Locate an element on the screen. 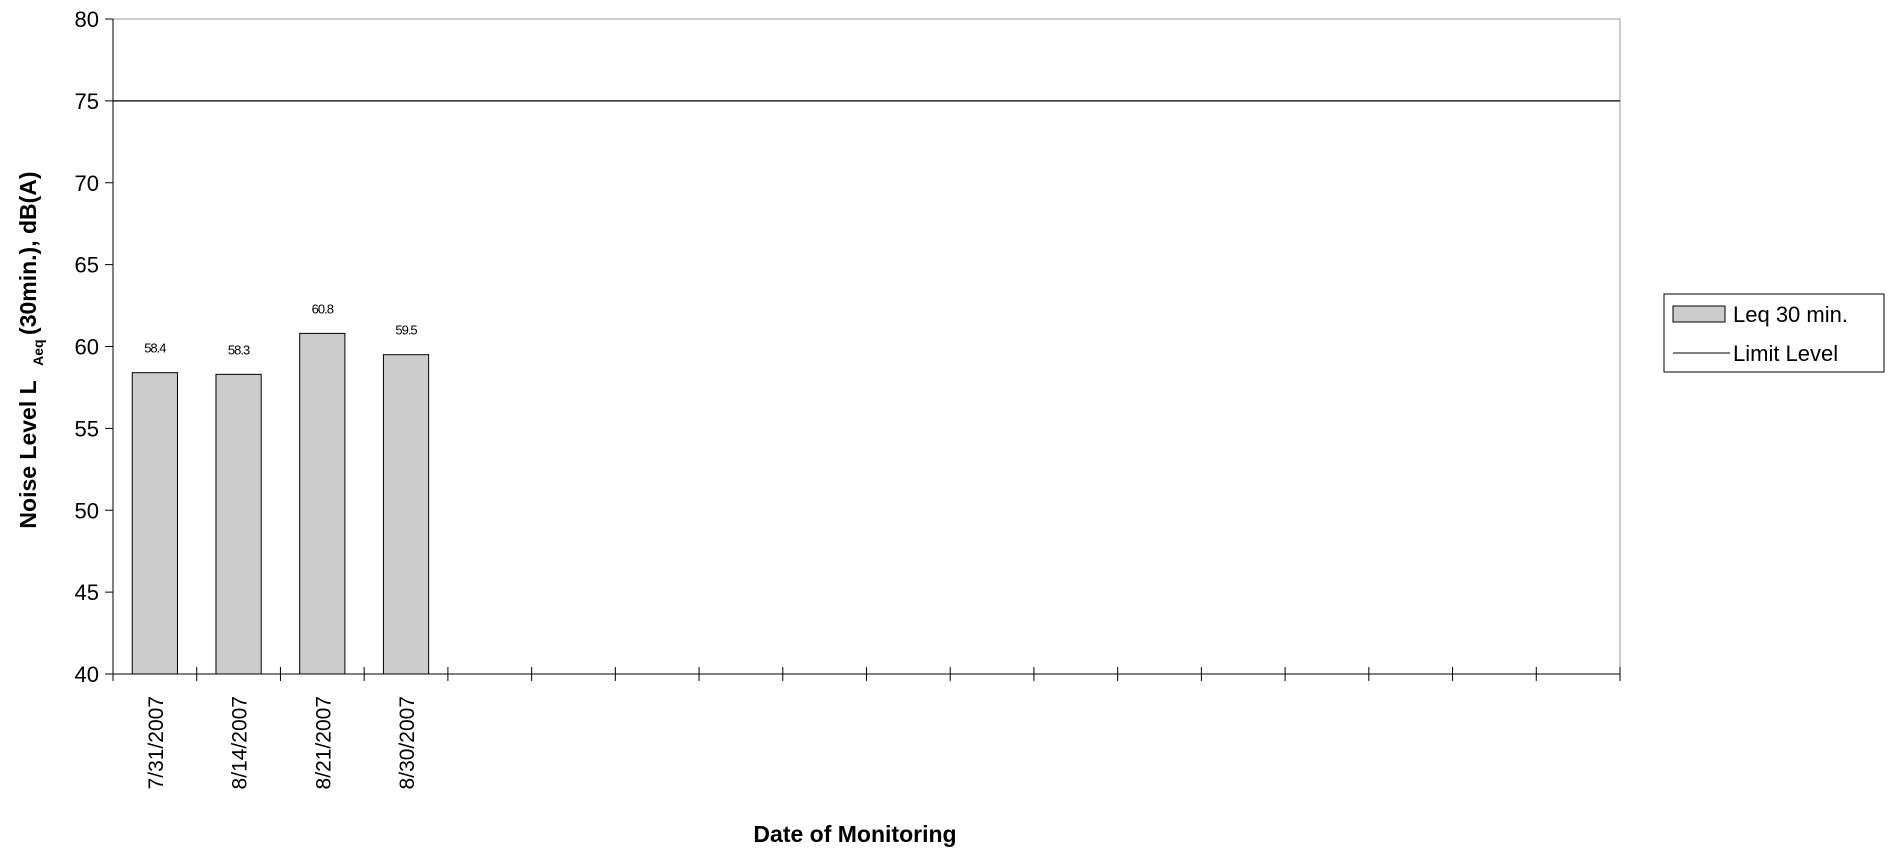 Image resolution: width=1896 pixels, height=857 pixels. data-labels: 58.4 58.3 60.8 59.5 is located at coordinates (281, 329).